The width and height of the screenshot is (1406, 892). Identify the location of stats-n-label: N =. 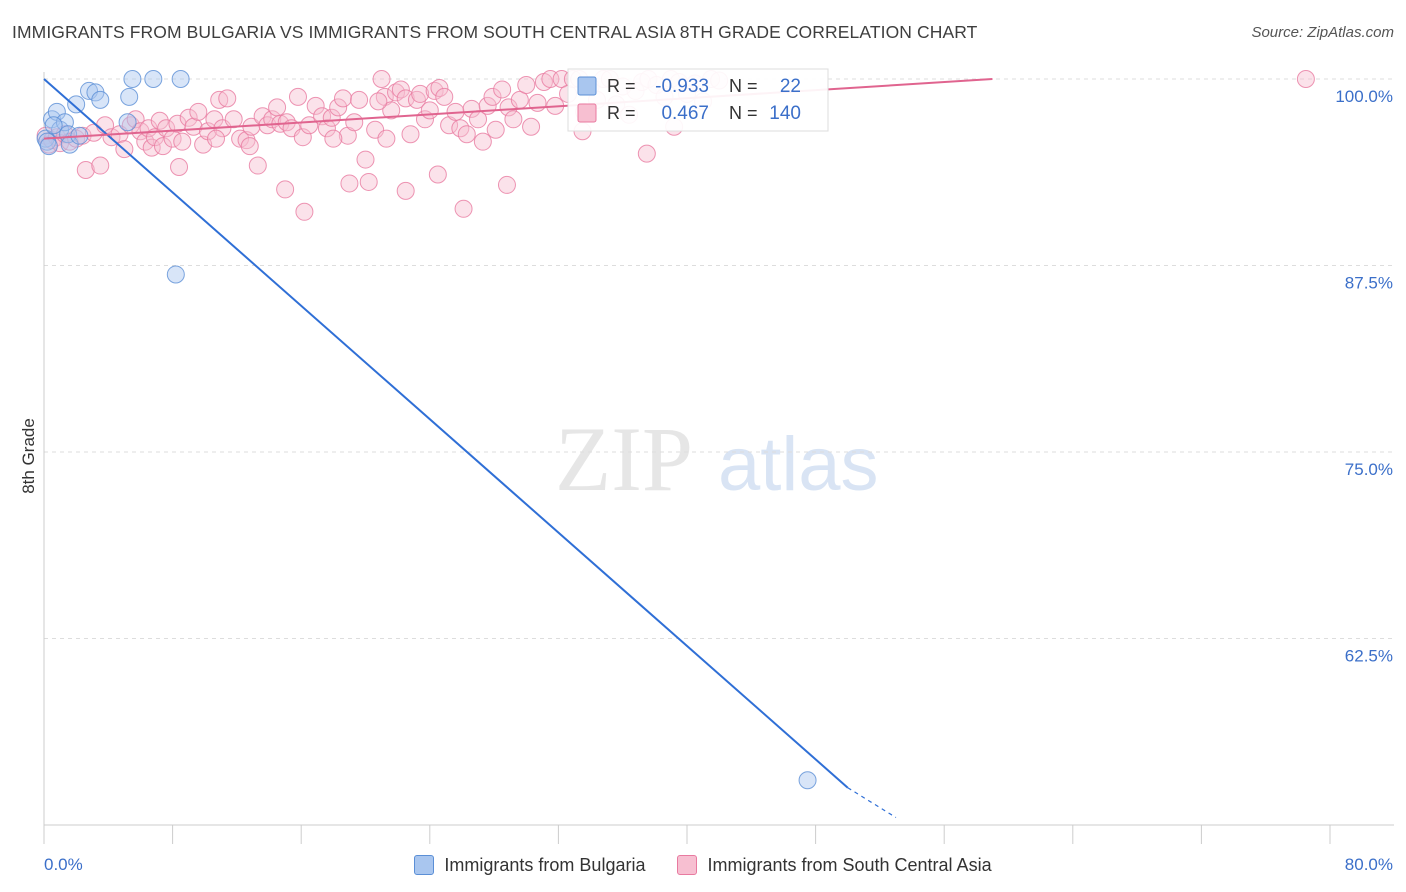
(743, 86).